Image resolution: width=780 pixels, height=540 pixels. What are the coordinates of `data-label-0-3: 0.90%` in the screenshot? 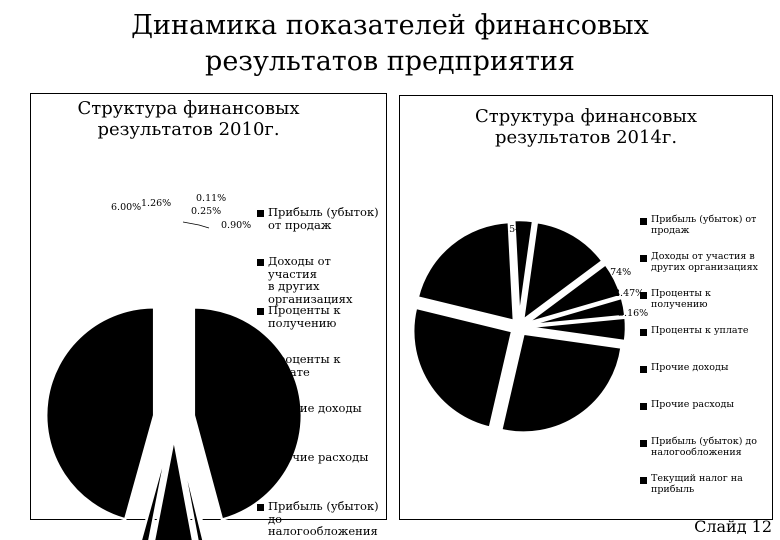 It's located at (236, 225).